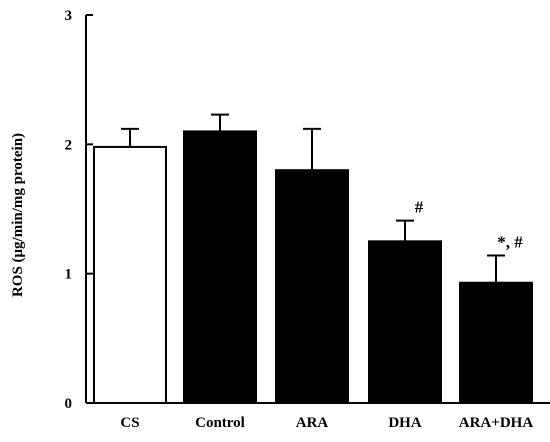  I want to click on x-category-label: ARA, so click(312, 423).